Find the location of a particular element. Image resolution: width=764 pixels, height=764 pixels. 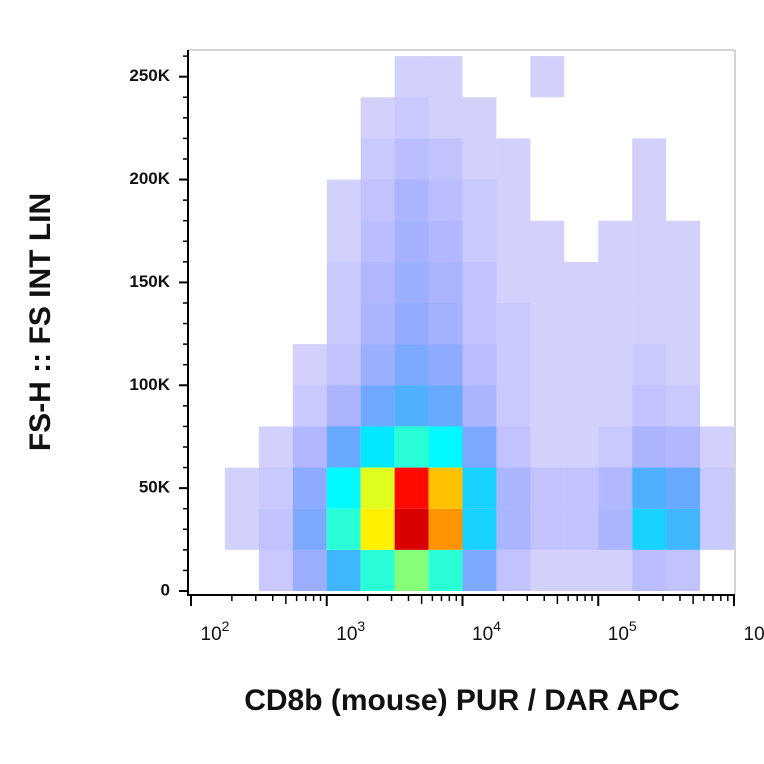

y-tick-label: 250K is located at coordinates (149, 75).